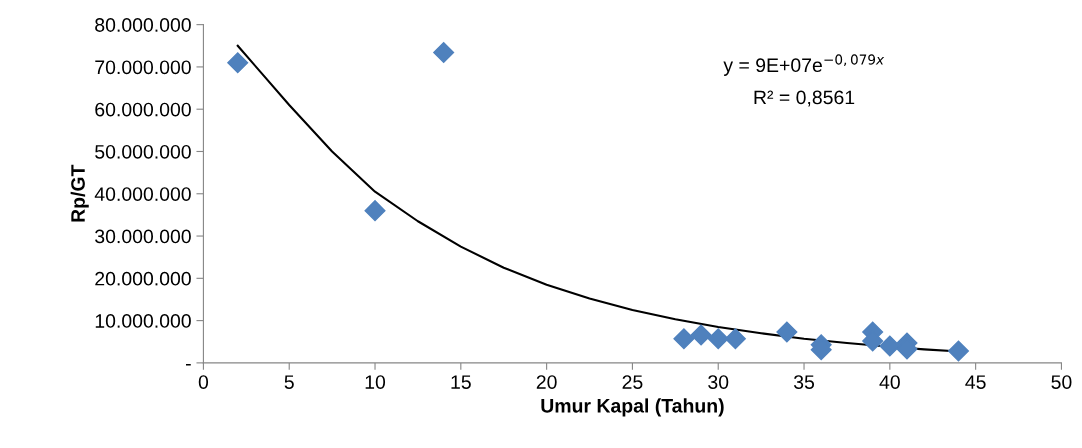  I want to click on y-tick-label: -, so click(188, 365).